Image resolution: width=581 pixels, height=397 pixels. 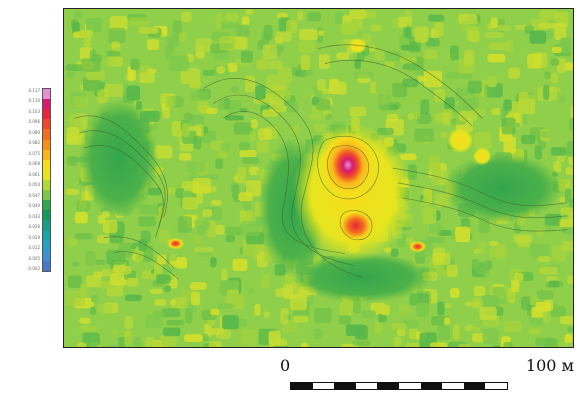 I want to click on warm-spot-left, so click(x=175, y=243).